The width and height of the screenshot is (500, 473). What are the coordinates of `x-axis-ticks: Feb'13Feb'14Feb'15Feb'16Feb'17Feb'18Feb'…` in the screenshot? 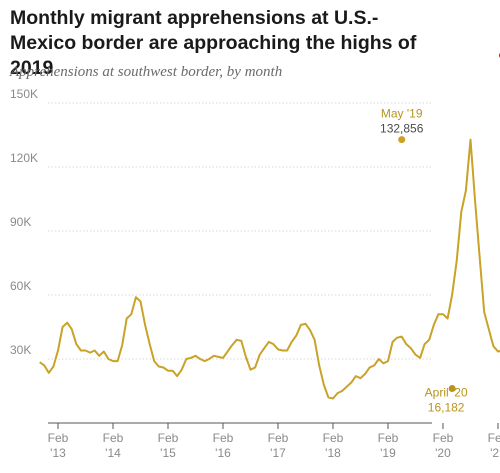 It's located at (274, 441).